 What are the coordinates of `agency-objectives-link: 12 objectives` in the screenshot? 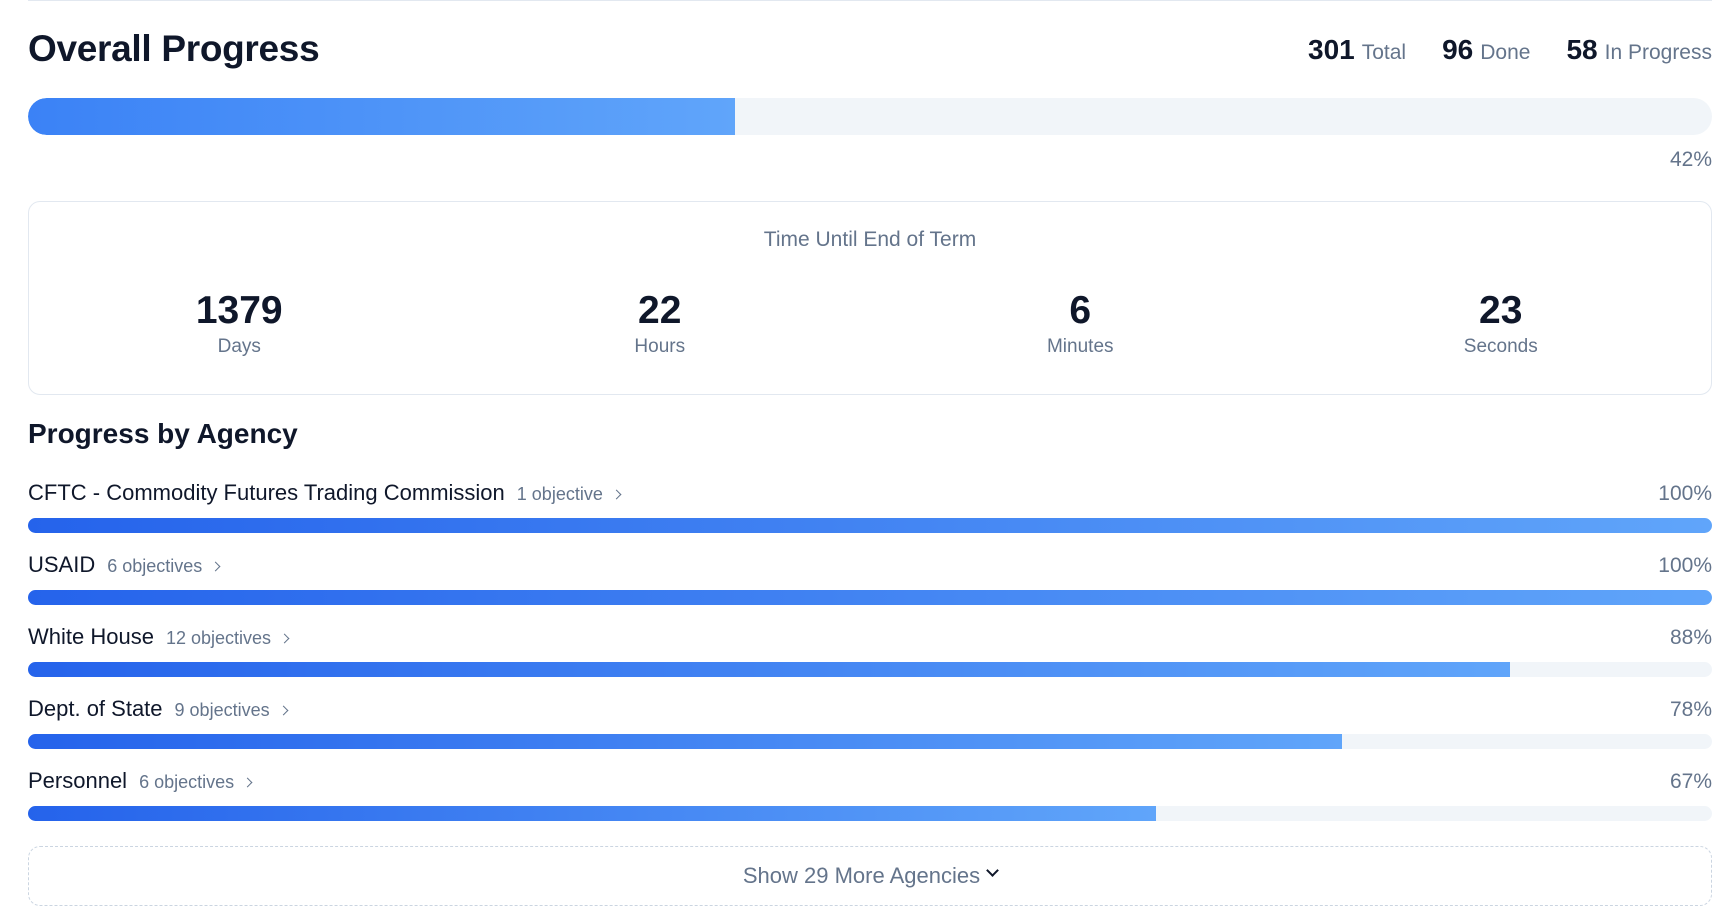 It's located at (227, 638).